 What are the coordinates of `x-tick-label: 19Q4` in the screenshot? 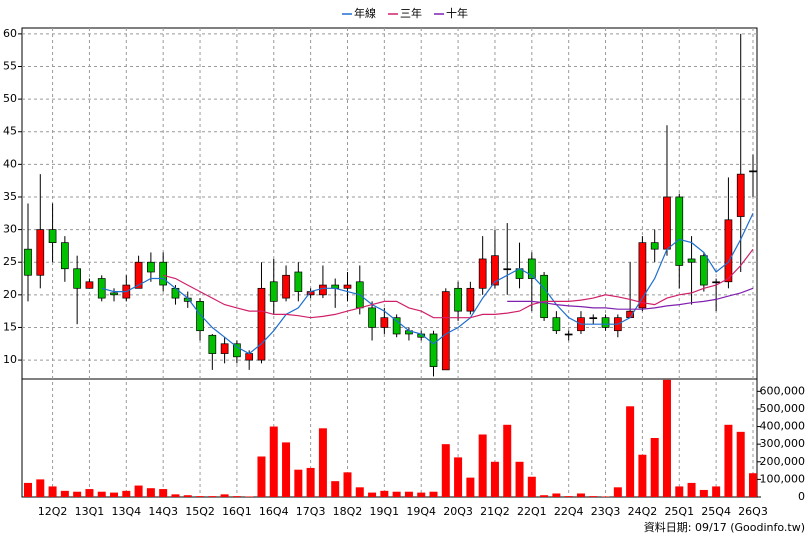 It's located at (421, 511).